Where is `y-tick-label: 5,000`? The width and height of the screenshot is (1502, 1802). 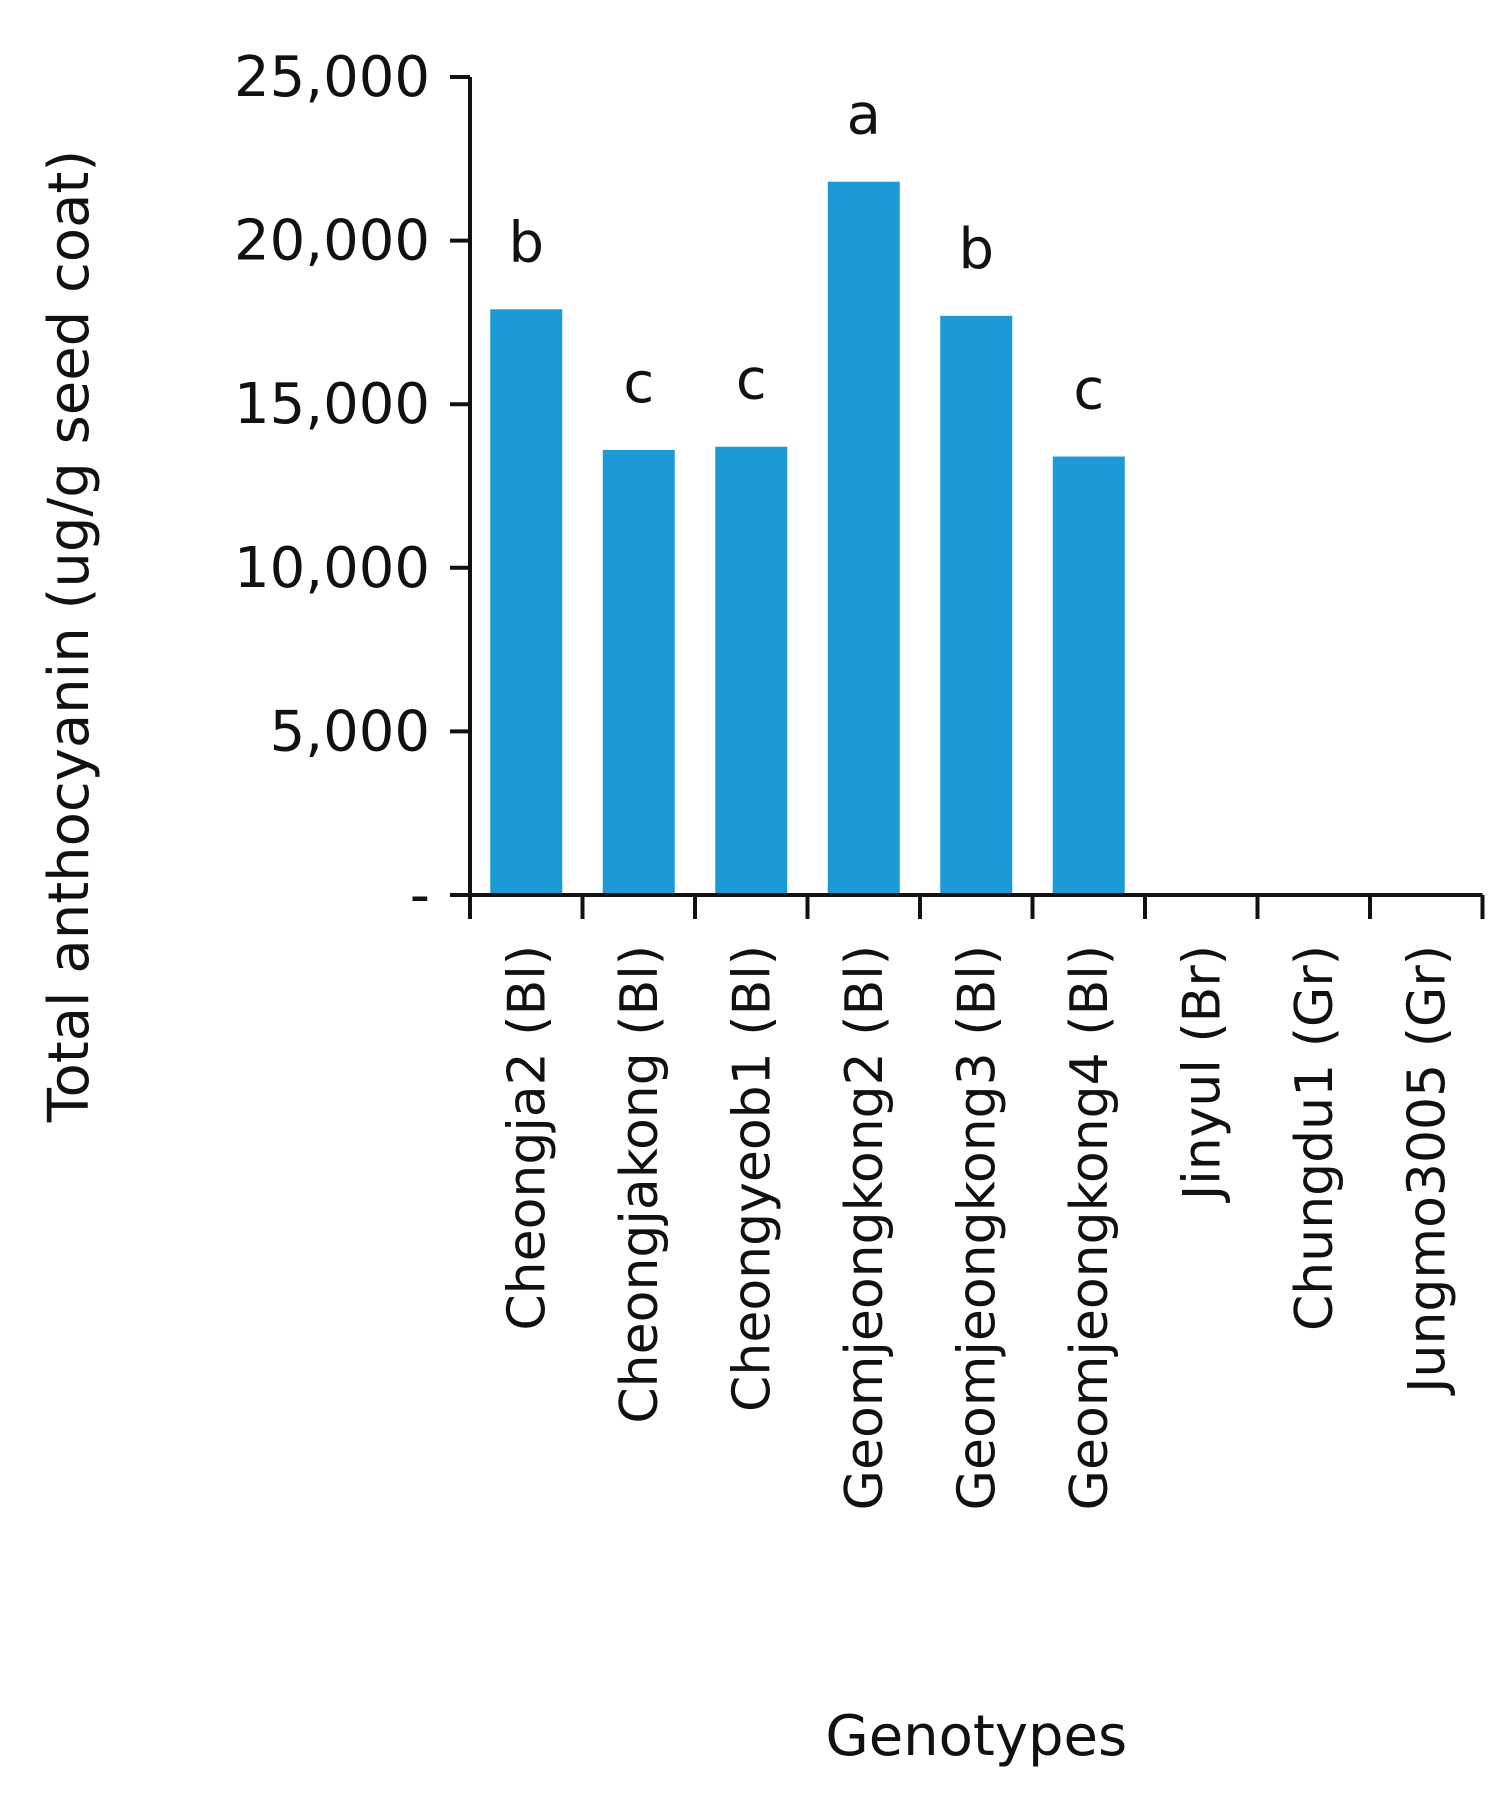
y-tick-label: 5,000 is located at coordinates (350, 731).